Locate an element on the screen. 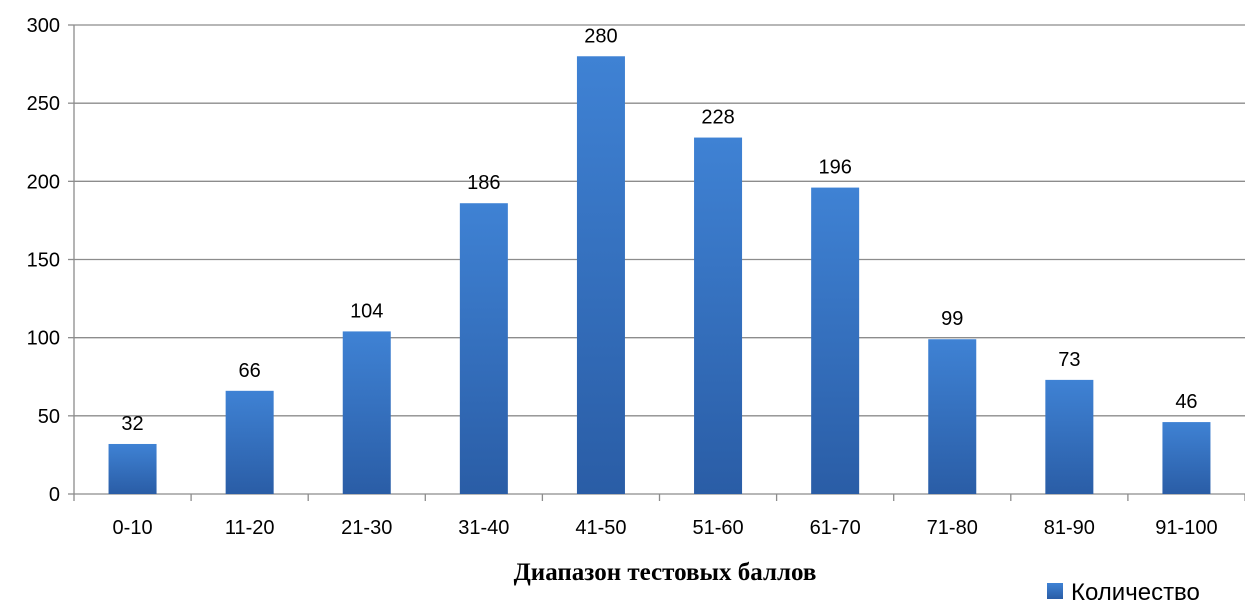 This screenshot has height=606, width=1245. legend-label: Количество is located at coordinates (1135, 590).